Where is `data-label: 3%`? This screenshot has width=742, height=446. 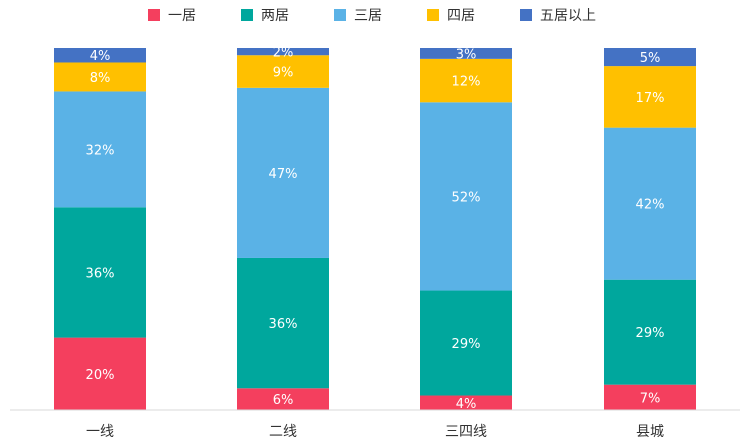
data-label: 3% is located at coordinates (466, 54).